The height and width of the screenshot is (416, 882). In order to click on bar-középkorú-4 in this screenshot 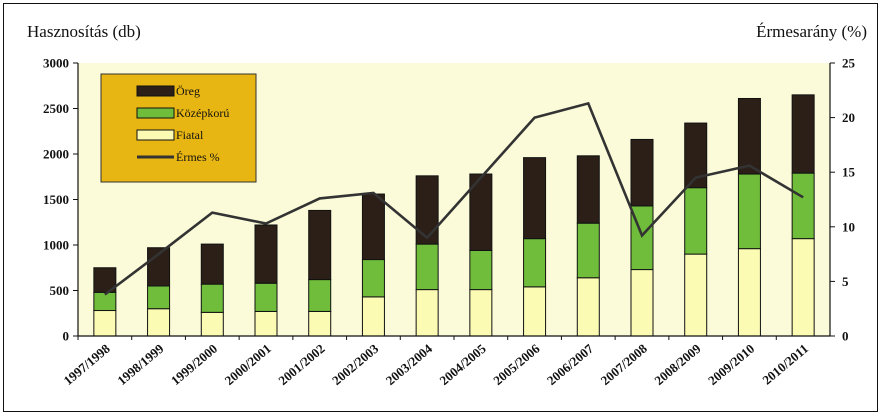, I will do `click(320, 295)`.